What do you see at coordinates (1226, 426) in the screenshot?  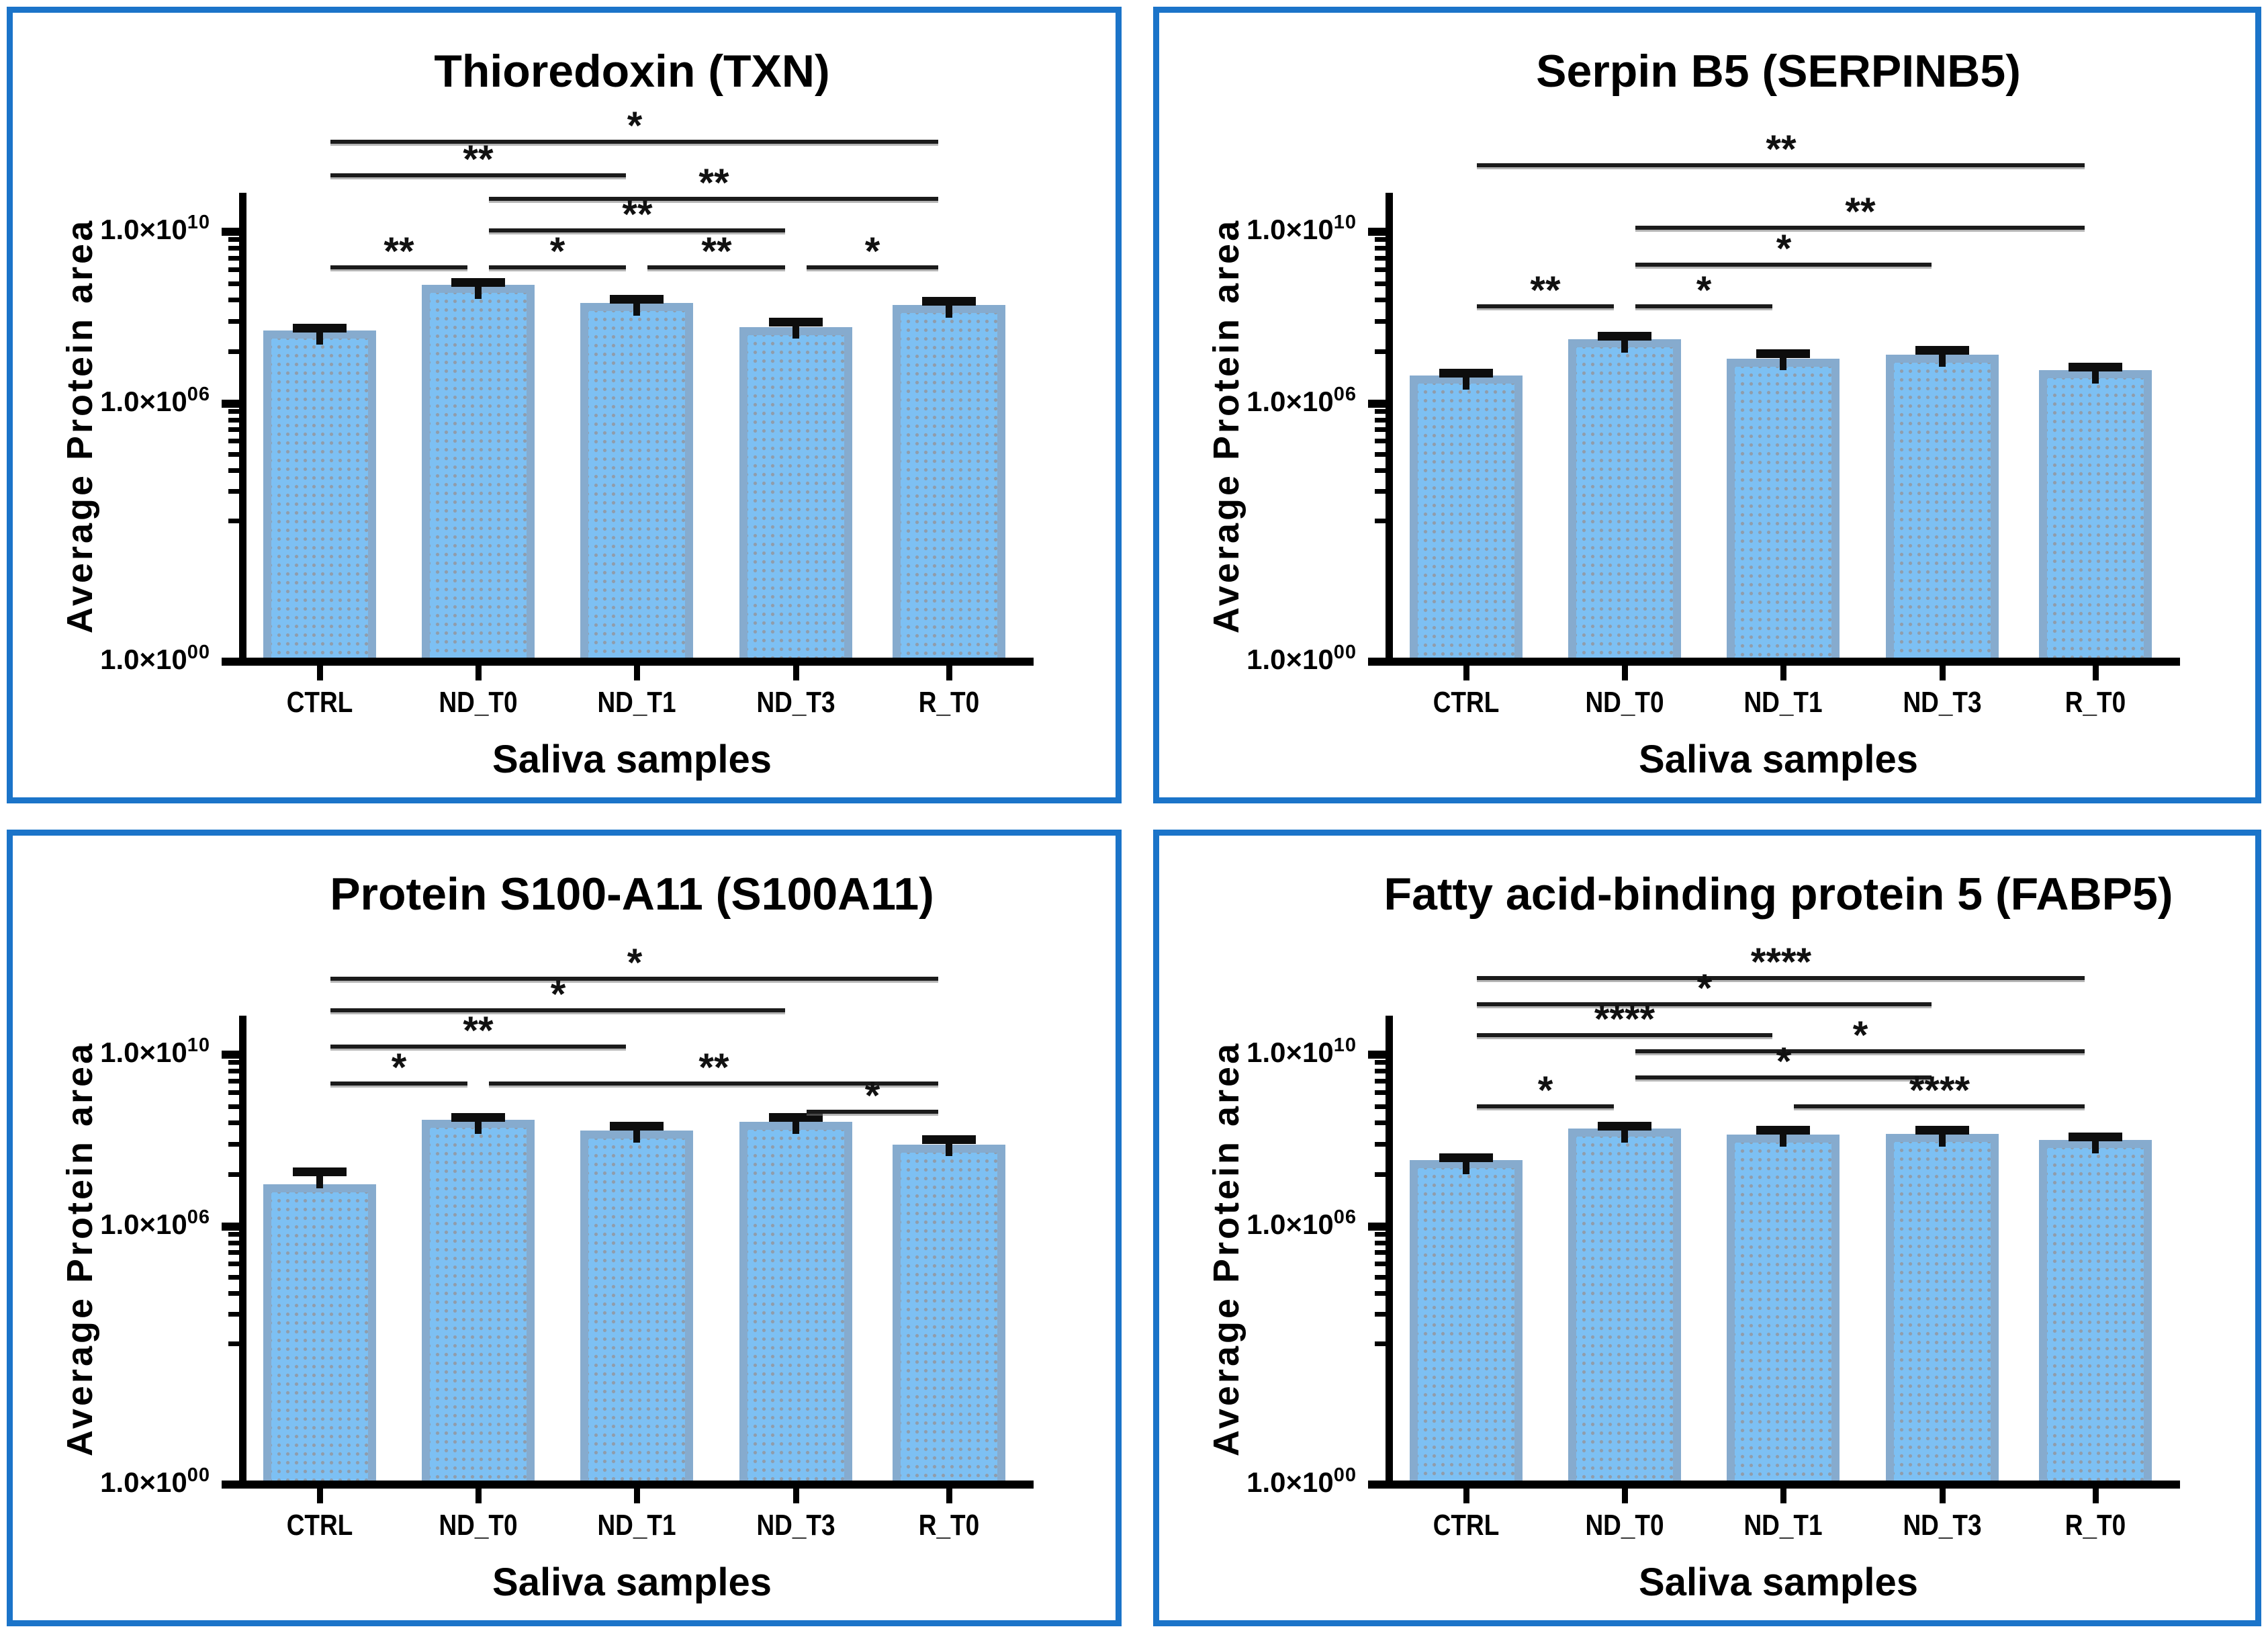 I see `y-axis-title: Average Protein area` at bounding box center [1226, 426].